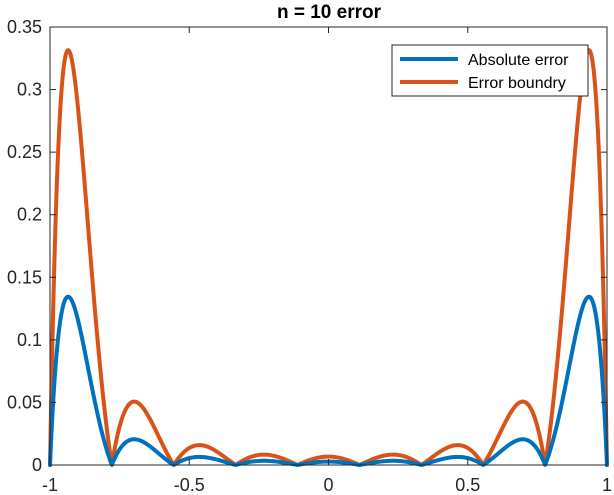  What do you see at coordinates (518, 60) in the screenshot?
I see `legend-label-0: Absolute error` at bounding box center [518, 60].